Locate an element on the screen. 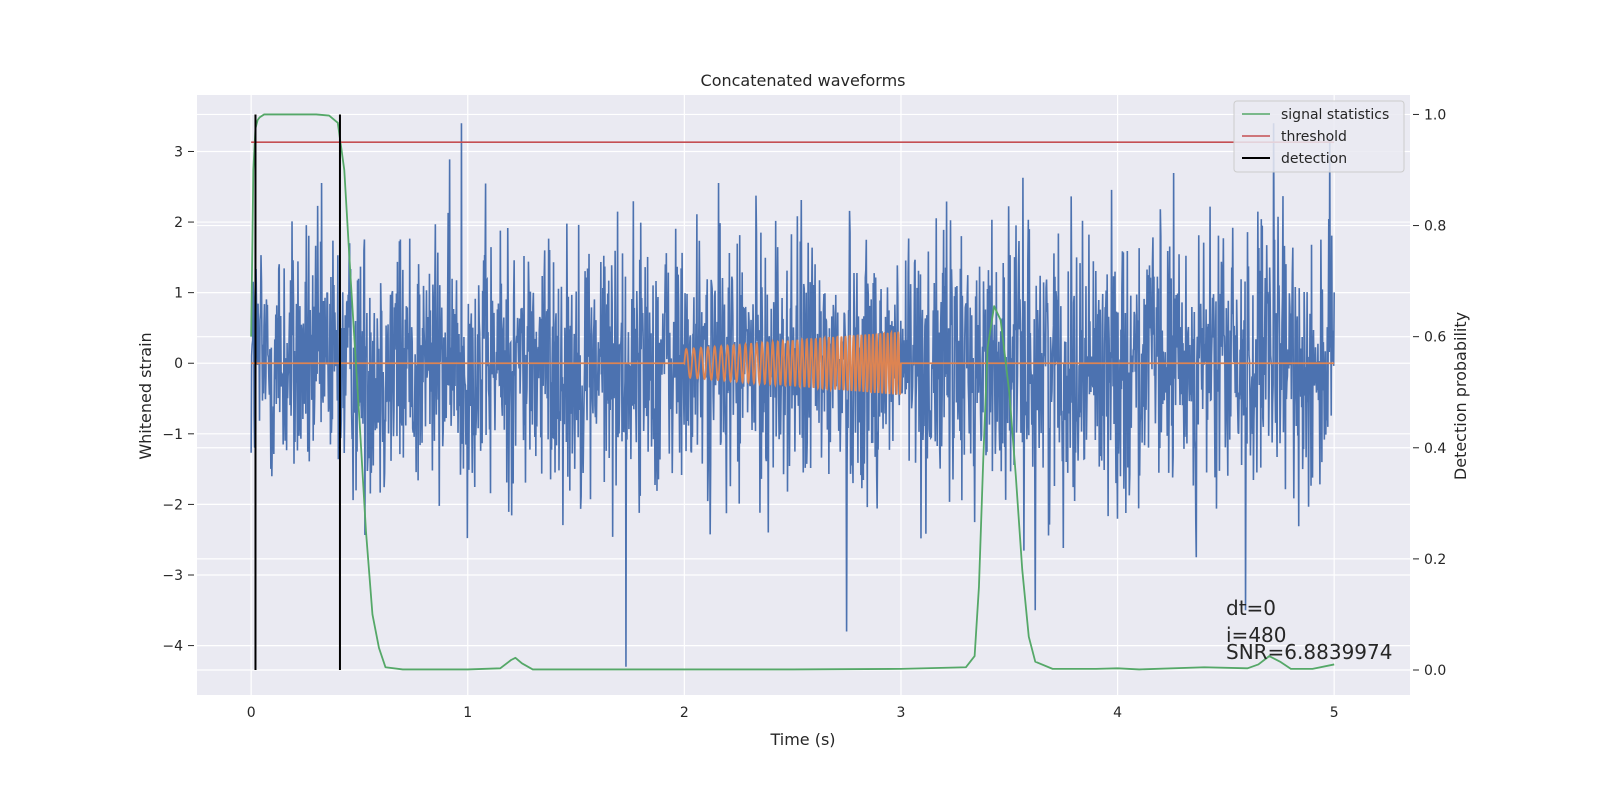 The height and width of the screenshot is (800, 1600). y-tick-label-left: 1 is located at coordinates (178, 294).